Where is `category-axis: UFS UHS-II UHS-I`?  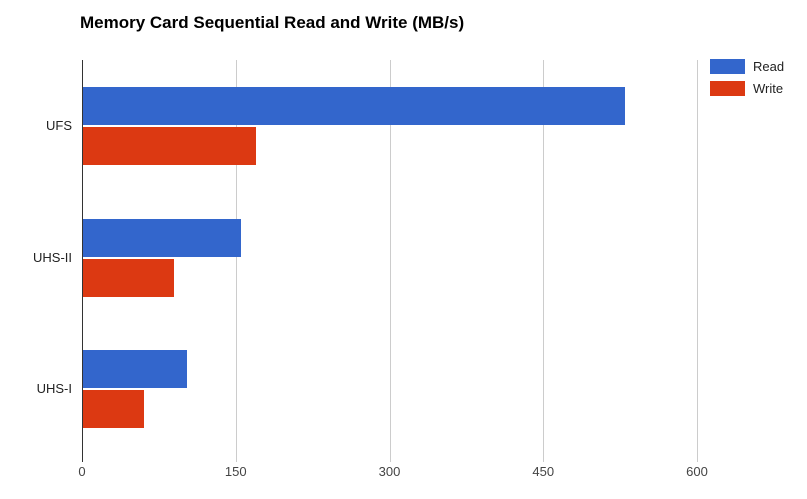
category-axis: UFS UHS-II UHS-I is located at coordinates (37, 257).